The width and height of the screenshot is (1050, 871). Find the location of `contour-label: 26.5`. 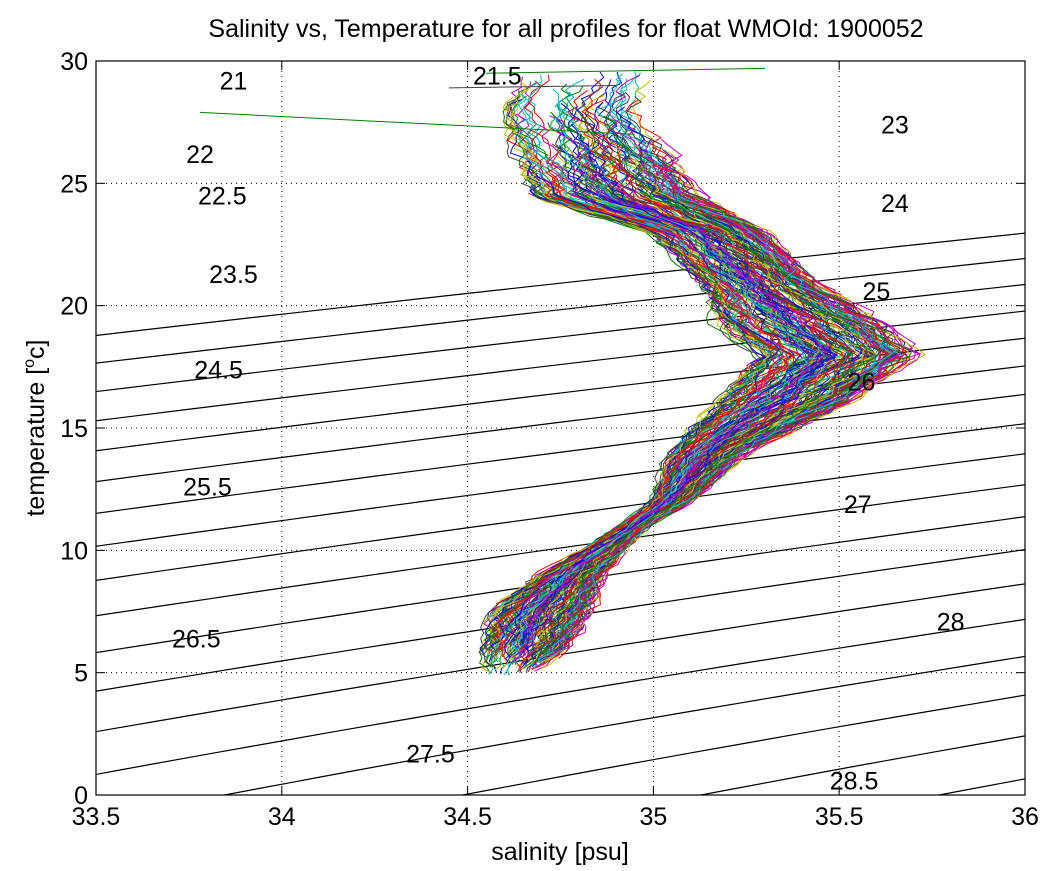

contour-label: 26.5 is located at coordinates (196, 639).